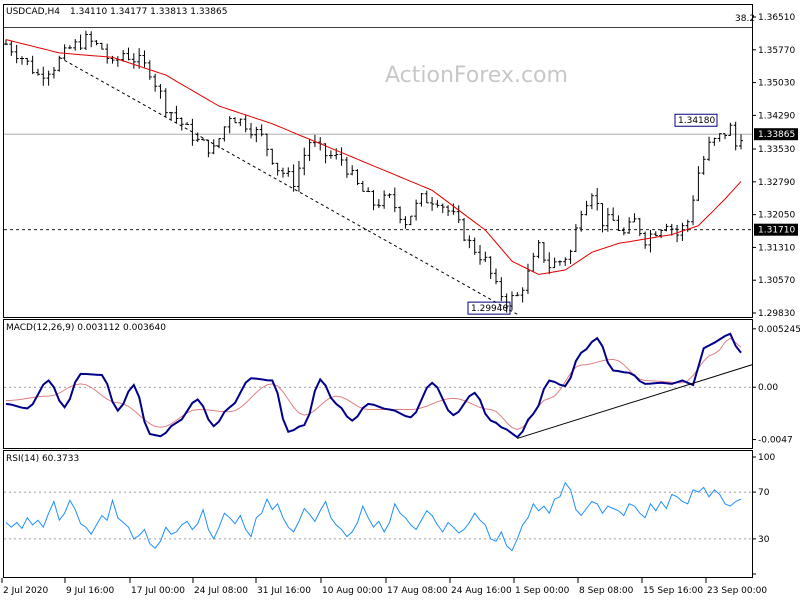 The height and width of the screenshot is (600, 800). I want to click on fib-level-label: 38.2, so click(745, 19).